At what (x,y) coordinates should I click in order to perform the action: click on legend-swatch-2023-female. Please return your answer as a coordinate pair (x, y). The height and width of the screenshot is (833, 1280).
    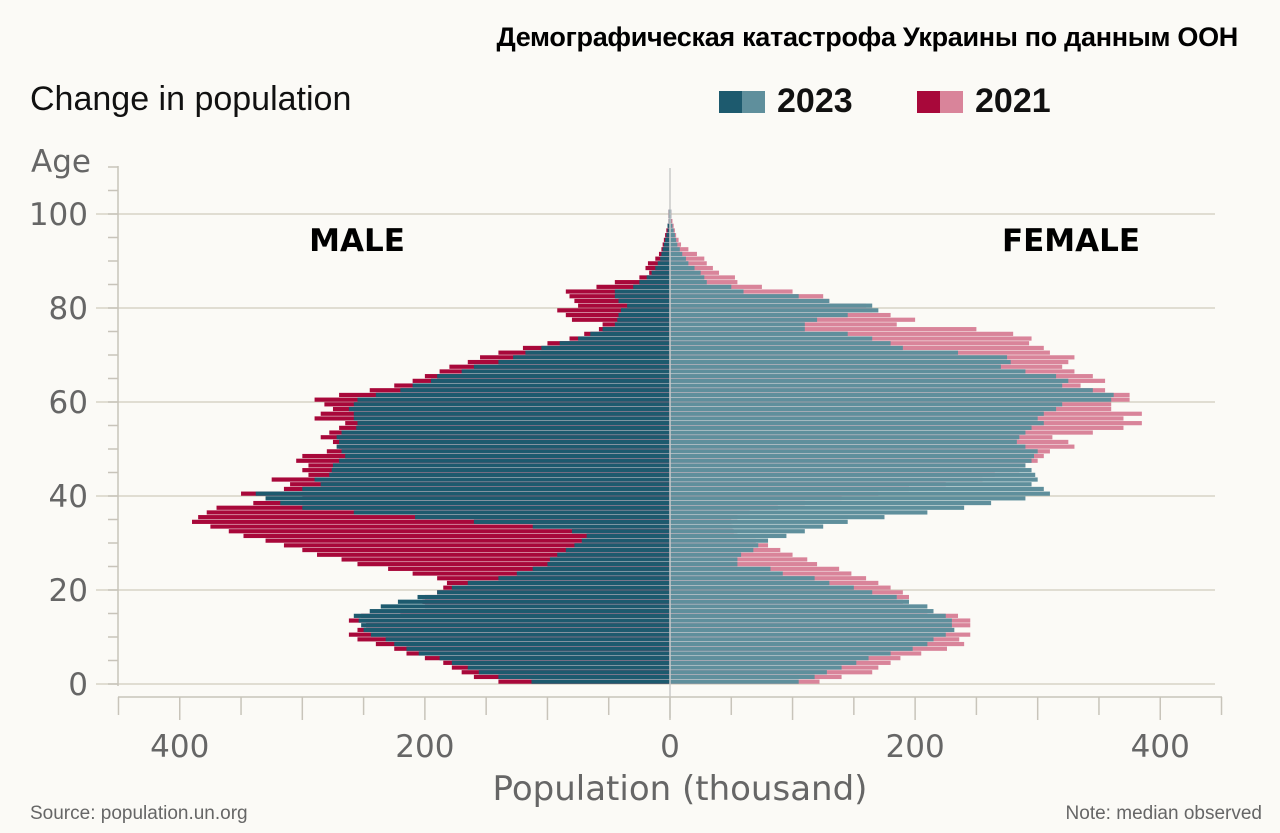
    Looking at the image, I should click on (753, 101).